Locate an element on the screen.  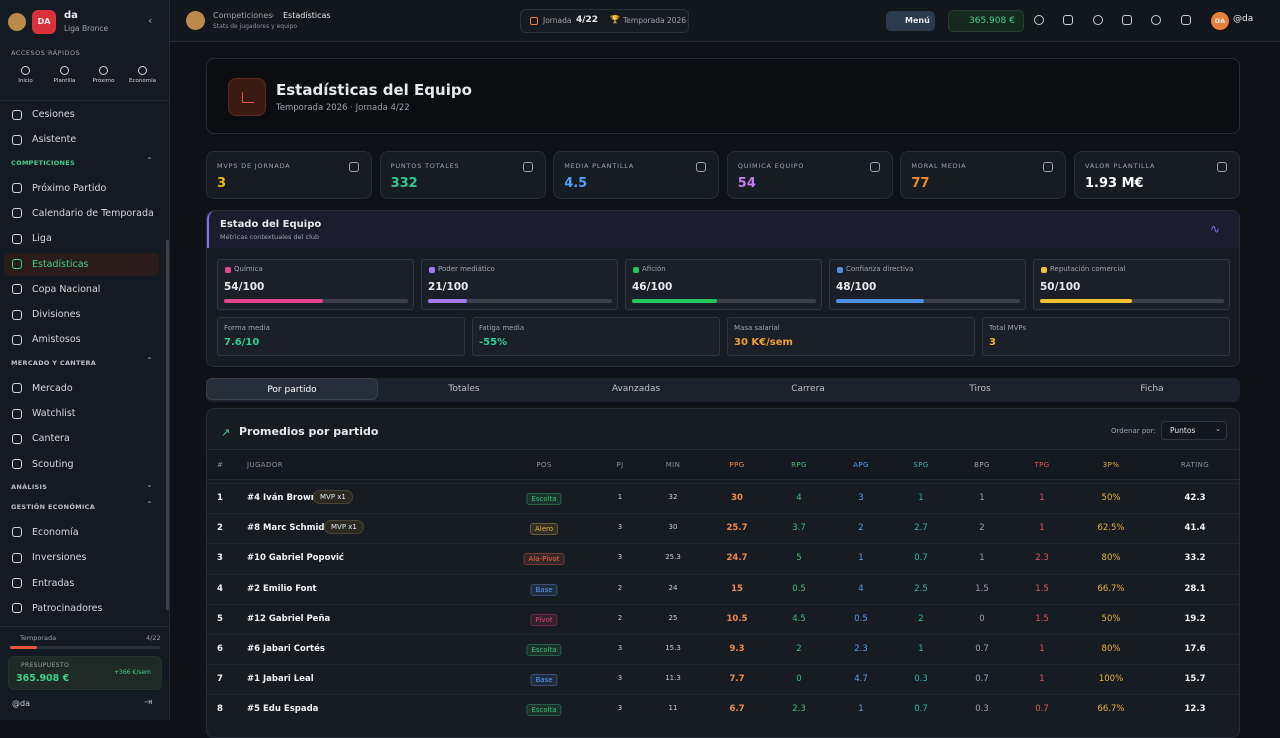
stat-value: 4.5 is located at coordinates (576, 183).